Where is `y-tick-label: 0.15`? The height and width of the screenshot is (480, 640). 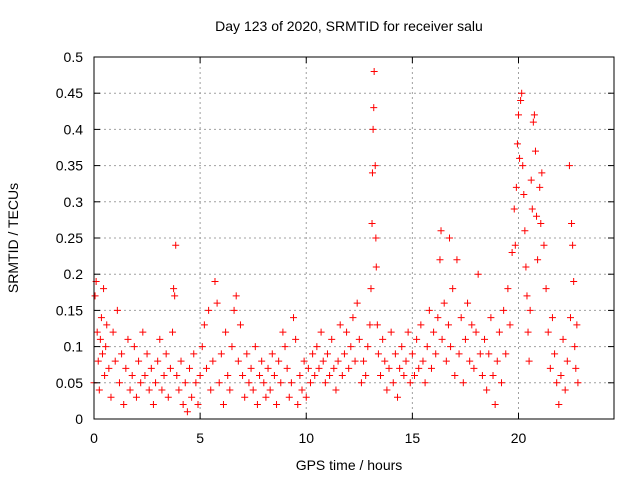
y-tick-label: 0.15 is located at coordinates (69, 310).